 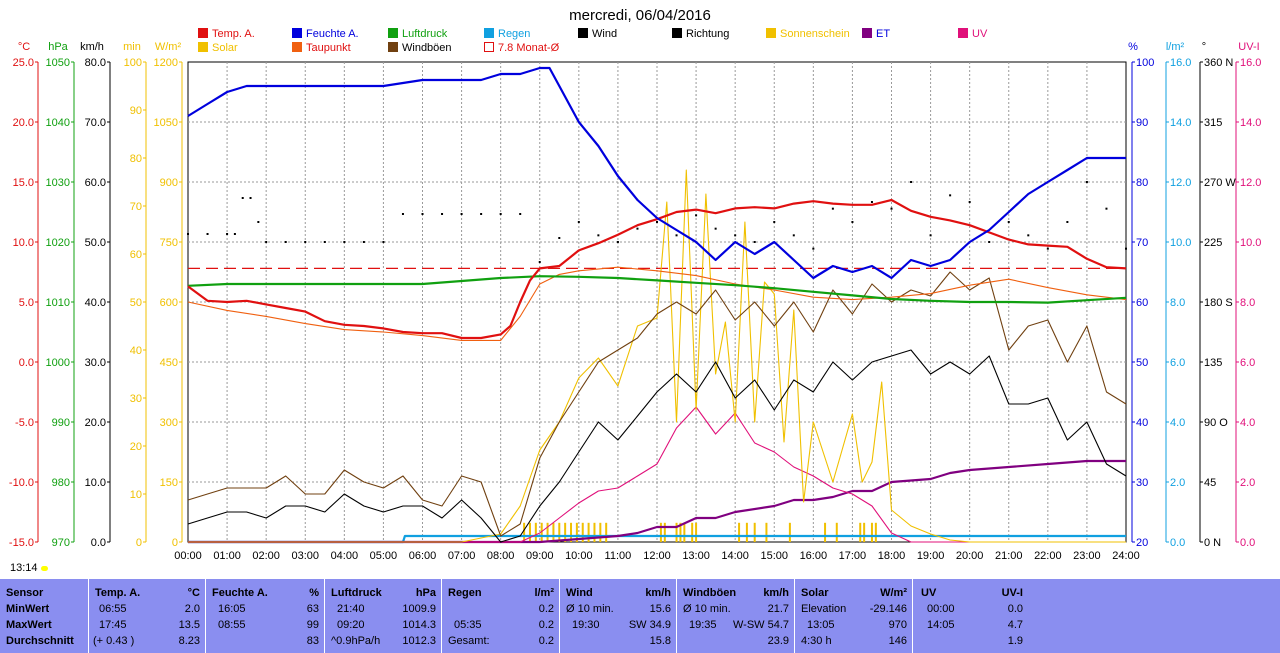 I want to click on left-axis-tick-label: 15.0, so click(x=23, y=183).